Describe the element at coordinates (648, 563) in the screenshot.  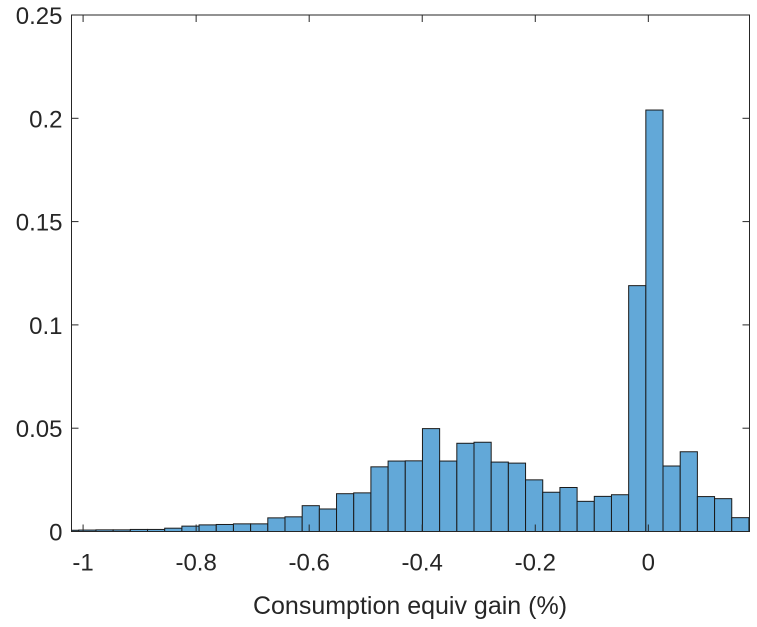
I see `x-tick-label: 0` at that location.